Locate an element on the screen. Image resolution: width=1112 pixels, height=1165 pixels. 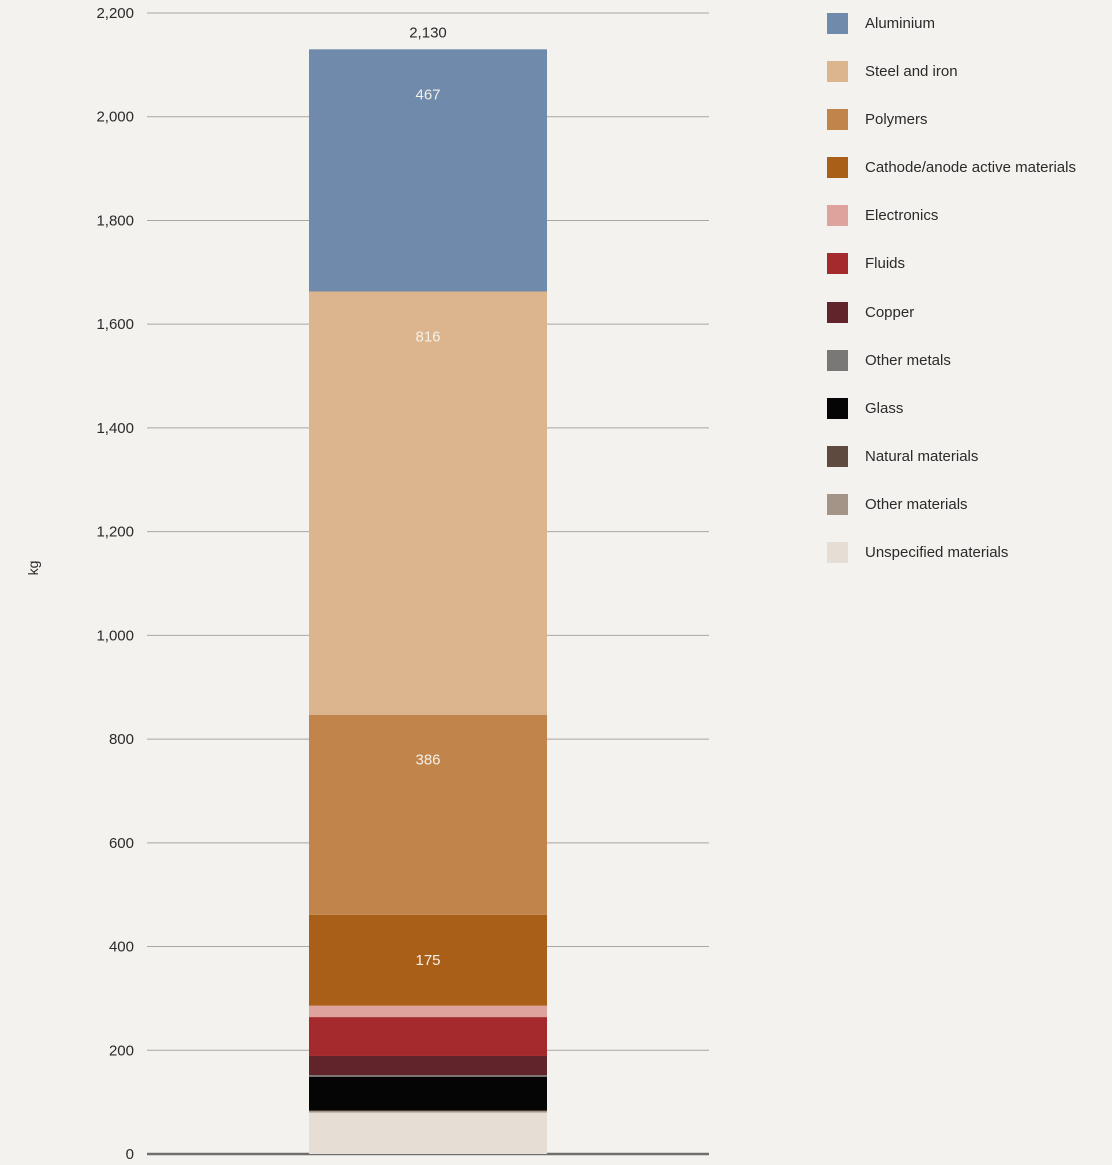
bar-segment-other-materials is located at coordinates (428, 1111).